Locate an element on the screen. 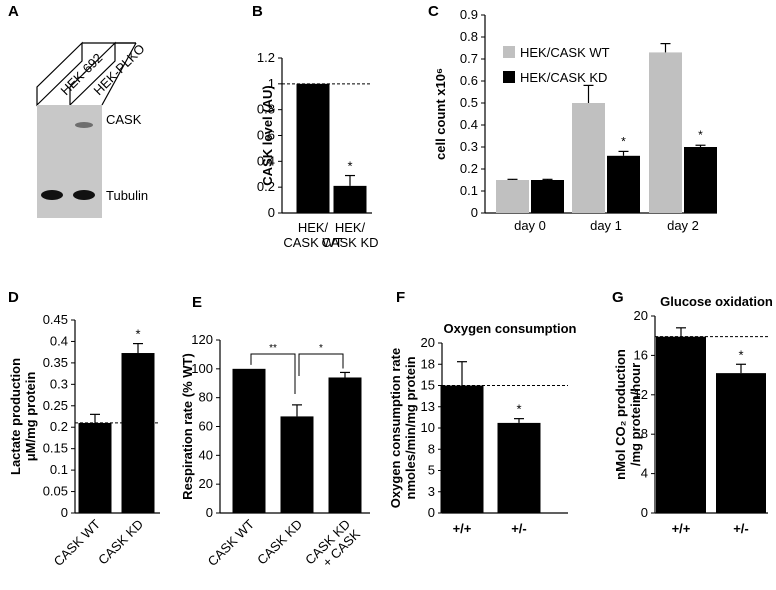 The height and width of the screenshot is (590, 776). y-tick-label: 1 is located at coordinates (271, 83).